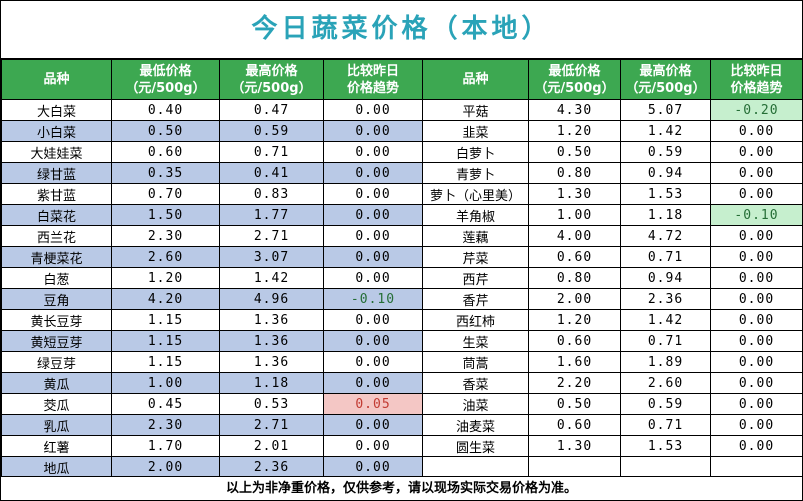 Image resolution: width=803 pixels, height=501 pixels. What do you see at coordinates (401, 257) in the screenshot?
I see `table-row: 青梗菜花 2.60 3.07 0.00 芹菜 0.60 0.71 0.00` at bounding box center [401, 257].